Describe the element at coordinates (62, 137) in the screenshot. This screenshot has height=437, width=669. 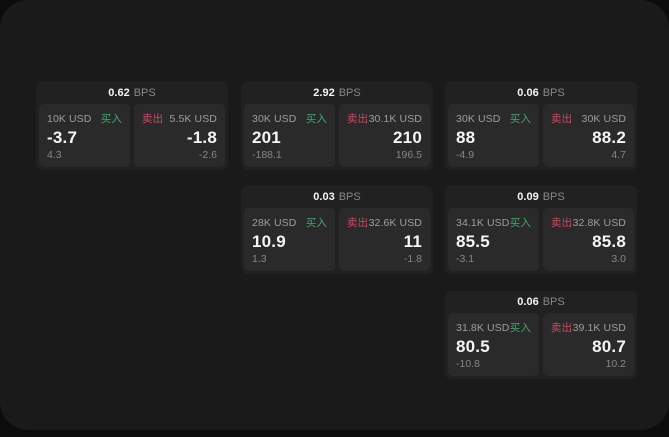
I see `buy-value: -3.7` at that location.